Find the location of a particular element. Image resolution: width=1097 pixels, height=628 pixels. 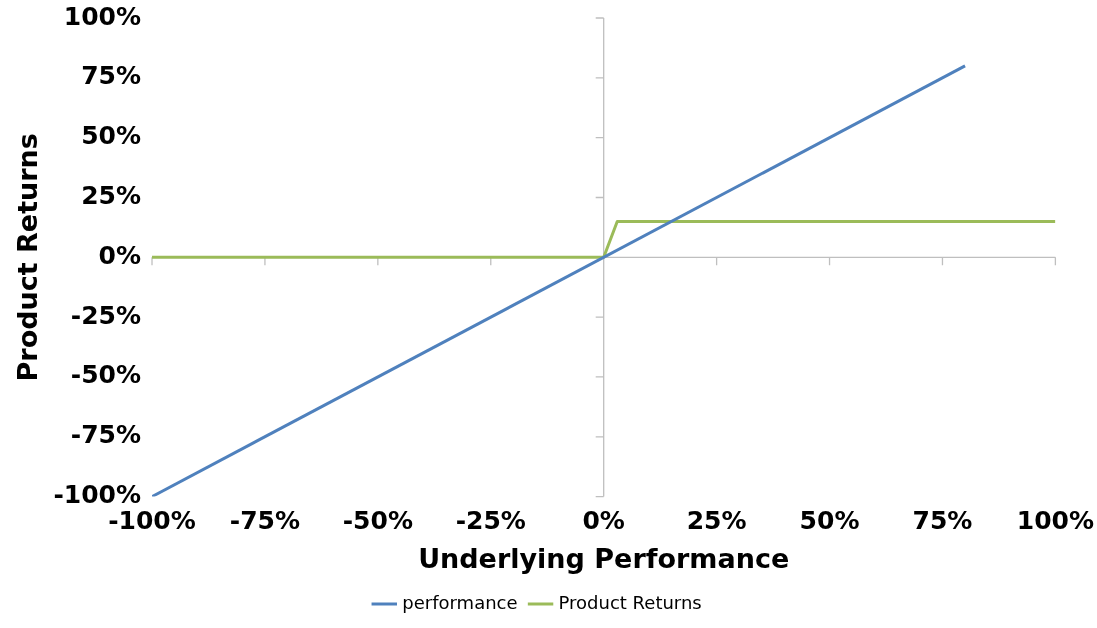

x-tick-label: 75% is located at coordinates (942, 521).